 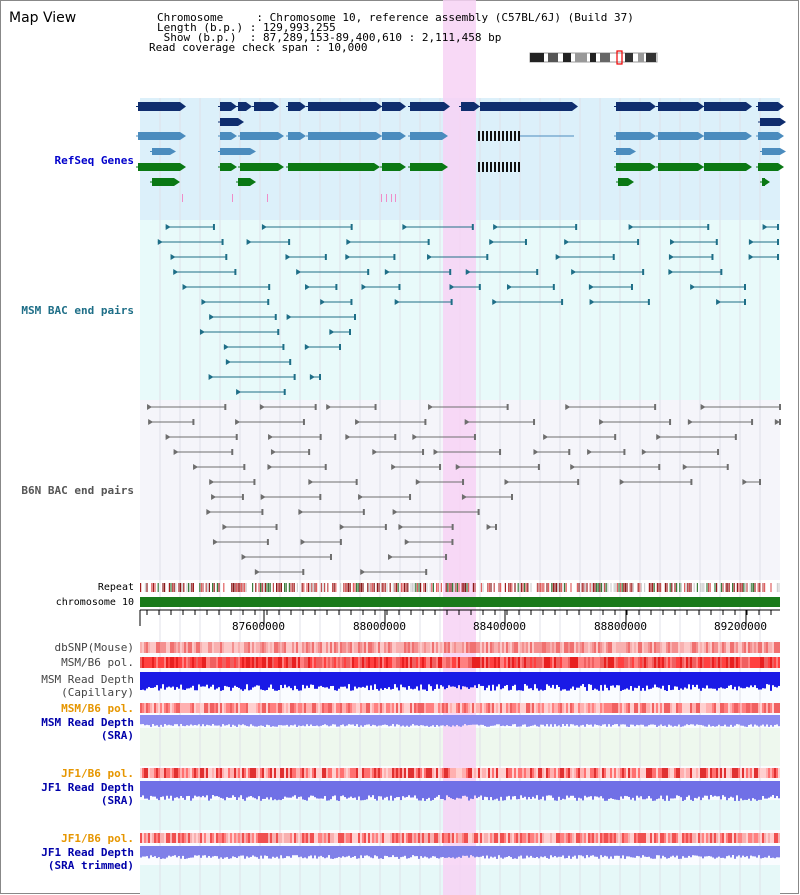 What do you see at coordinates (94, 160) in the screenshot?
I see `track-label-refseq: RefSeq Genes` at bounding box center [94, 160].